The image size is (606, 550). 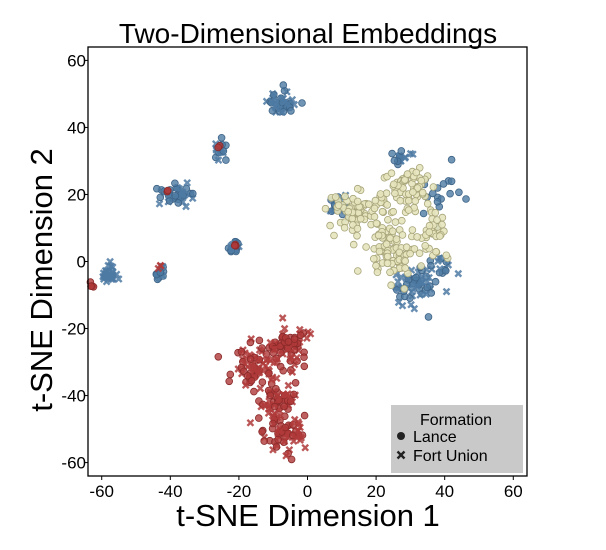 What do you see at coordinates (444, 491) in the screenshot?
I see `x-tick-label: 40` at bounding box center [444, 491].